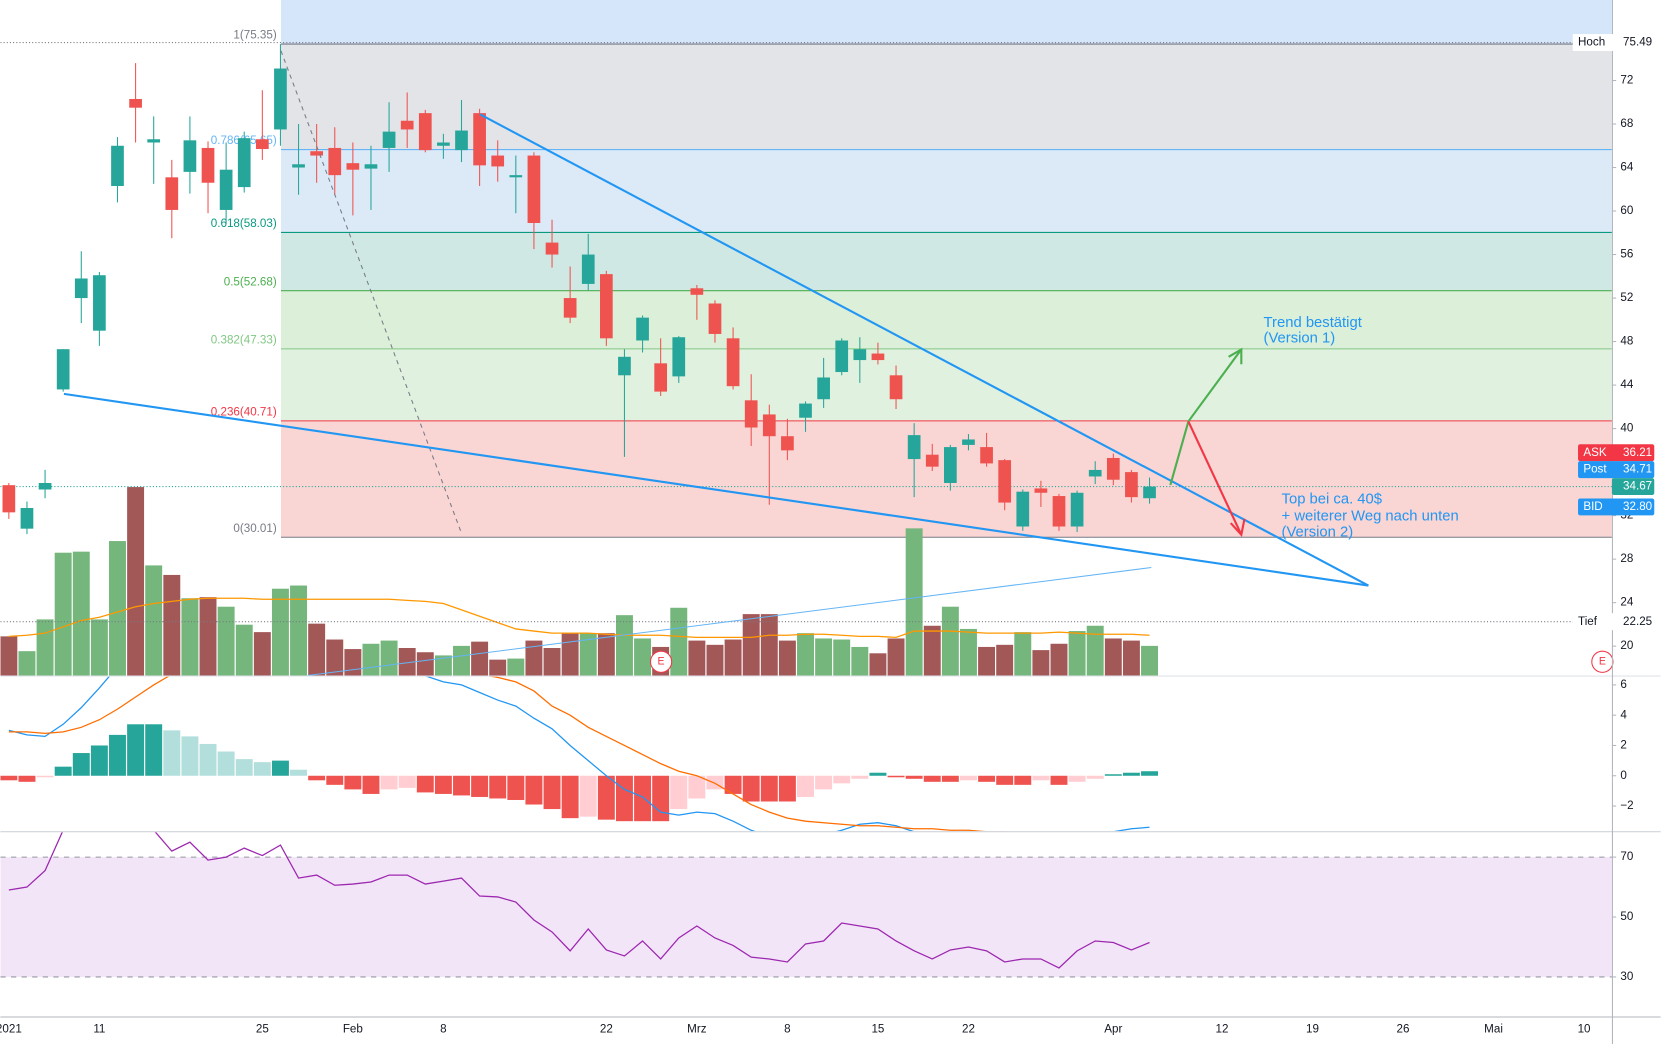  What do you see at coordinates (1300, 339) in the screenshot?
I see `annotation: (Version 1)` at bounding box center [1300, 339].